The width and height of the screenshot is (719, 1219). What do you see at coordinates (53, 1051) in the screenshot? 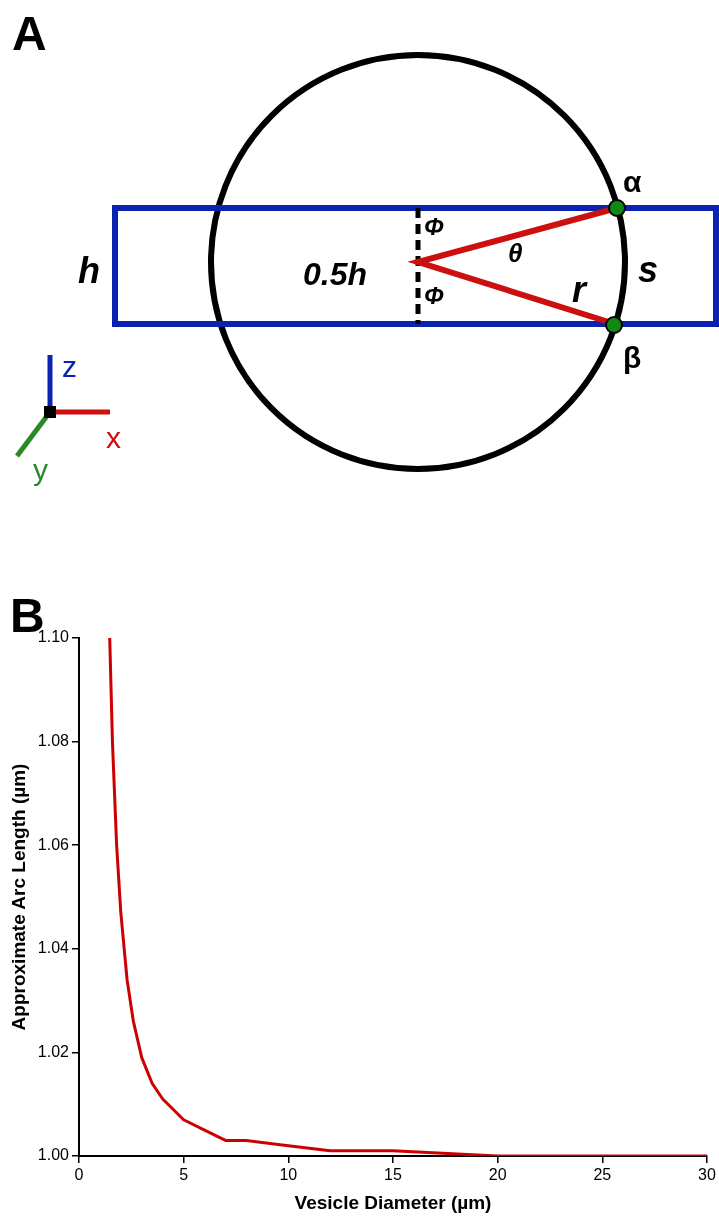
I see `y-tick-label: 1.02` at bounding box center [53, 1051].